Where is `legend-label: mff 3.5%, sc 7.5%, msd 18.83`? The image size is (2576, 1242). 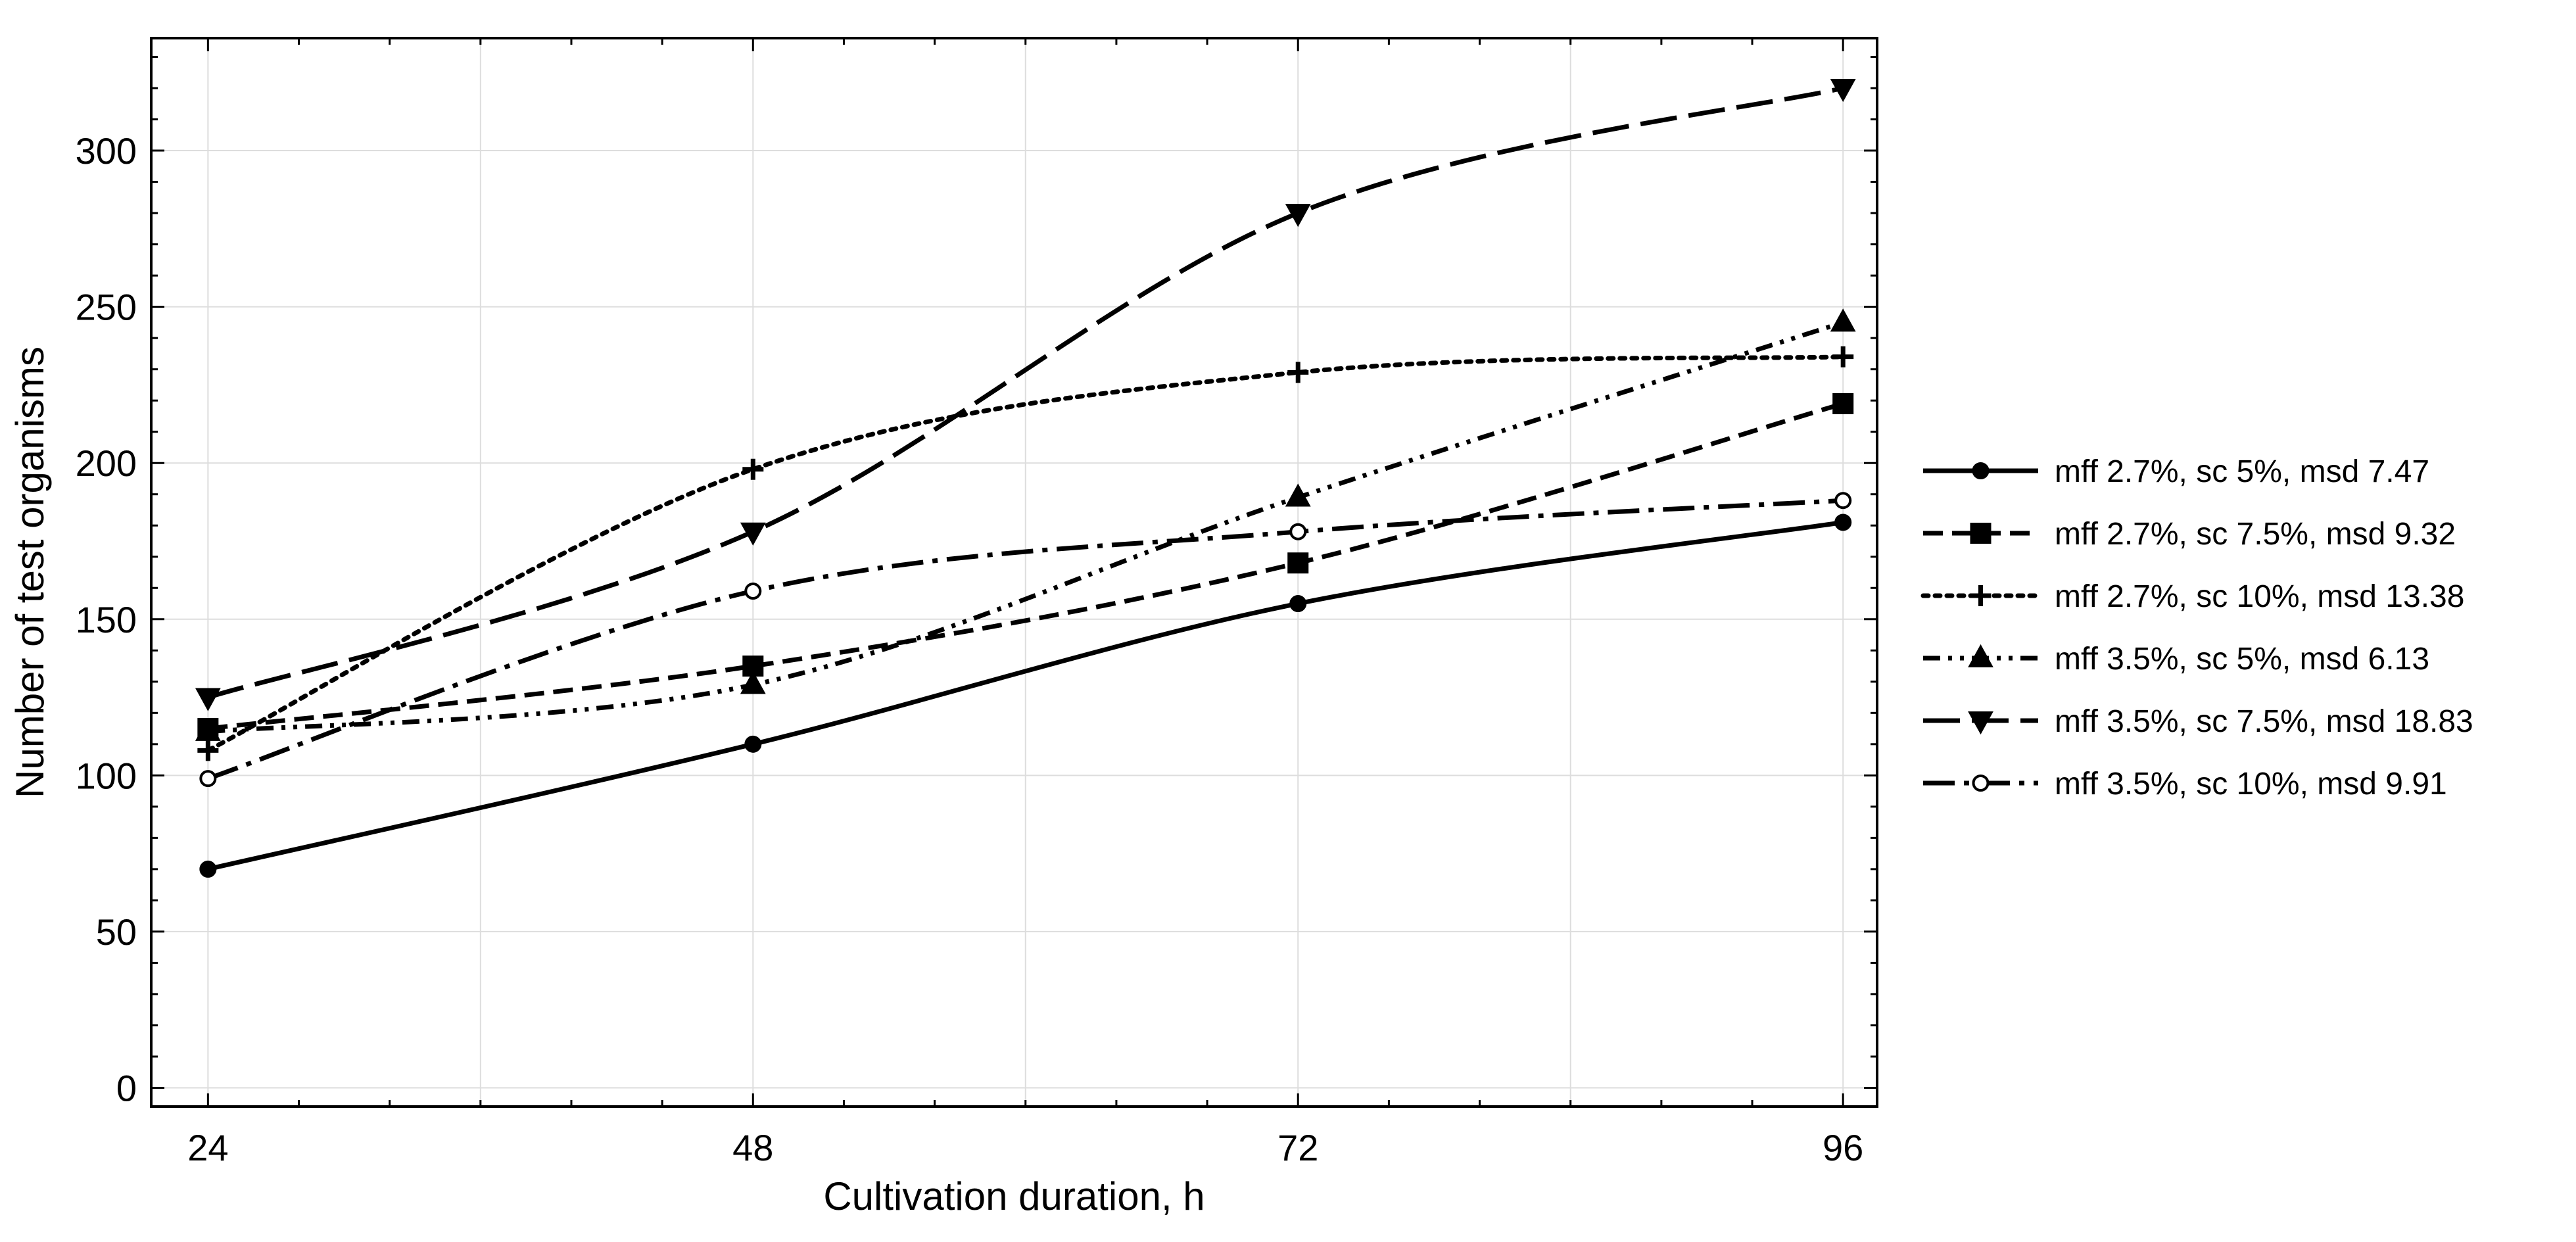
legend-label: mff 3.5%, sc 7.5%, msd 18.83 is located at coordinates (2264, 721).